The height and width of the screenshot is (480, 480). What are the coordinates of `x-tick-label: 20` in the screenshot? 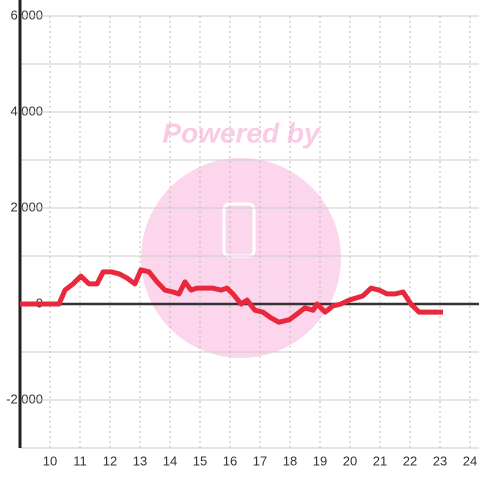 It's located at (350, 460).